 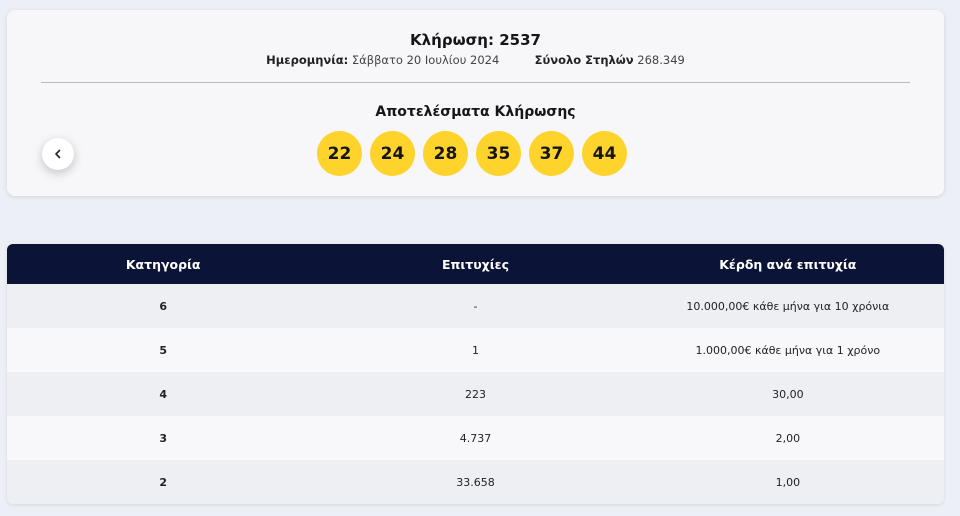 I want to click on number-ball: 35, so click(x=498, y=153).